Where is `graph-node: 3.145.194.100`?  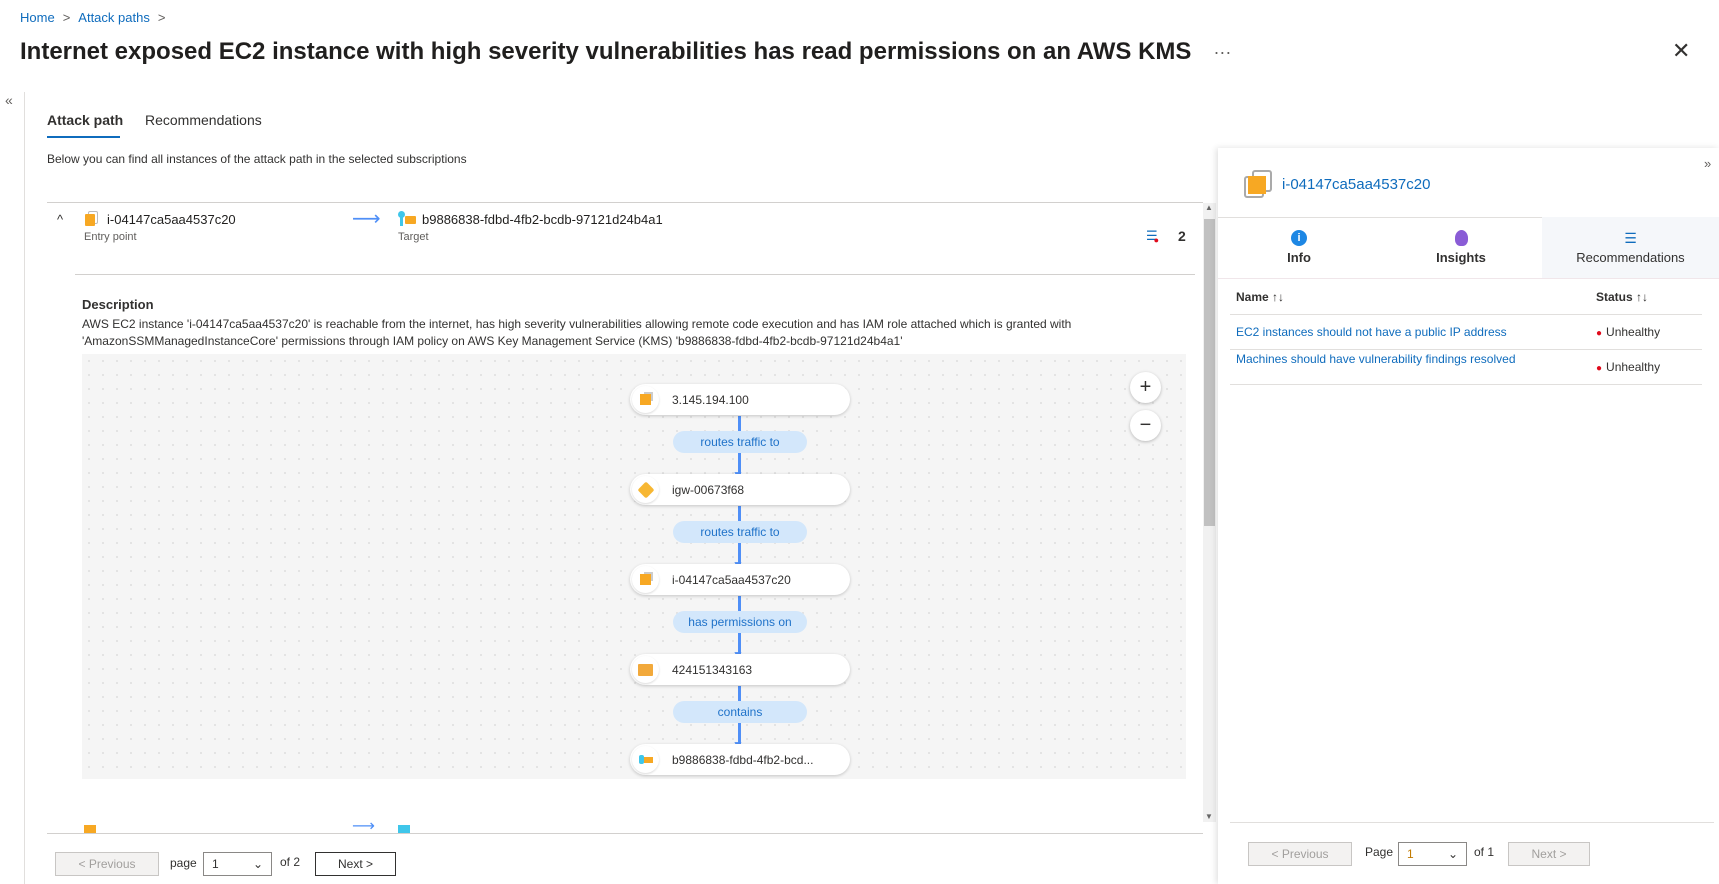
graph-node: 3.145.194.100 is located at coordinates (740, 399).